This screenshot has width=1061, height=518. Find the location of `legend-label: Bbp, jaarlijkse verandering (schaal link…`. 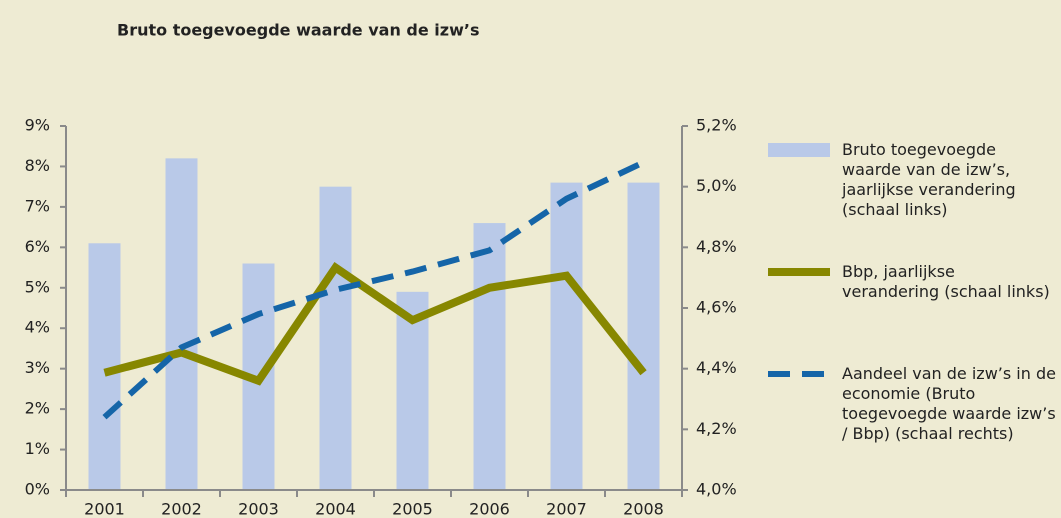

legend-label: Bbp, jaarlijkse verandering (schaal link… is located at coordinates (946, 281).